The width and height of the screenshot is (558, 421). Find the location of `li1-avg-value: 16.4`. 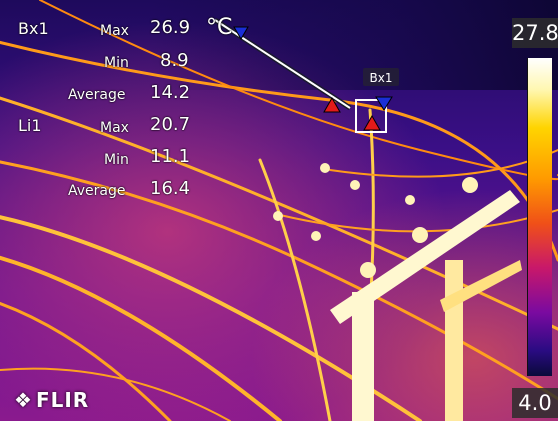

li1-avg-value: 16.4 is located at coordinates (170, 188).